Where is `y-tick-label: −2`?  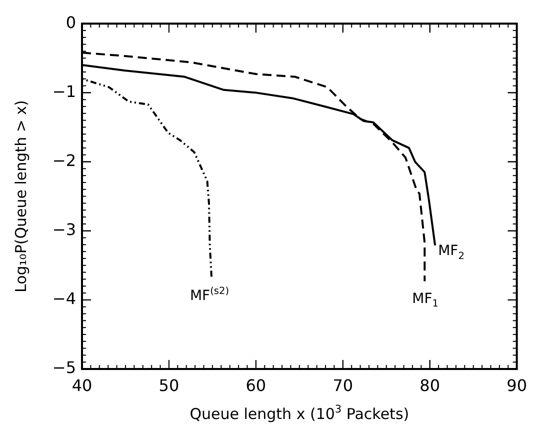 y-tick-label: −2 is located at coordinates (64, 160).